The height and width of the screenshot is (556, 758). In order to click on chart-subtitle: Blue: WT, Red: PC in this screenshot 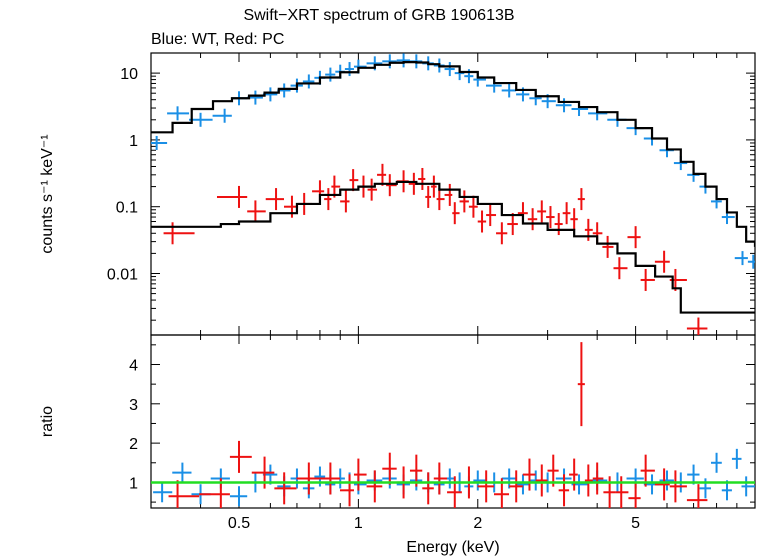, I will do `click(218, 39)`.